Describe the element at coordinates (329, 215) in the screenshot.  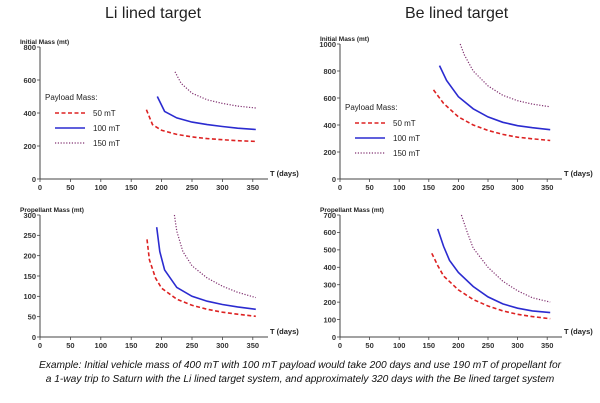
I see `y-tick-label: 700` at that location.